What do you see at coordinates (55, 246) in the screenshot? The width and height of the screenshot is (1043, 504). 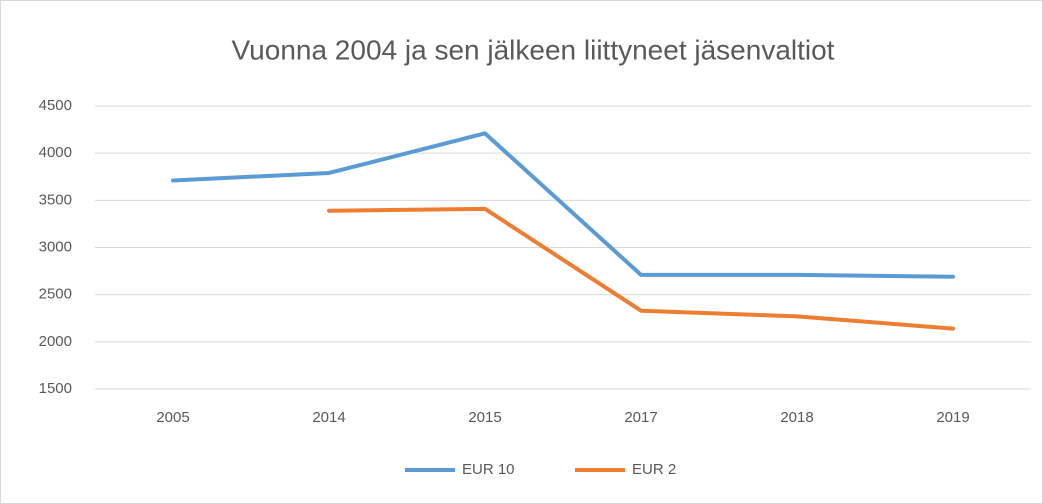 I see `y-tick-label: 3000` at bounding box center [55, 246].